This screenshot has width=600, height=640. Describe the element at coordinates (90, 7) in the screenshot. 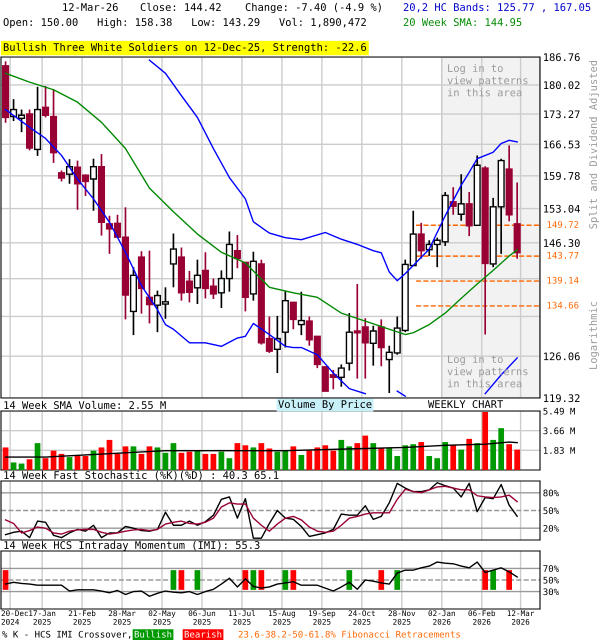

I see `text: 12-Mar-26` at that location.